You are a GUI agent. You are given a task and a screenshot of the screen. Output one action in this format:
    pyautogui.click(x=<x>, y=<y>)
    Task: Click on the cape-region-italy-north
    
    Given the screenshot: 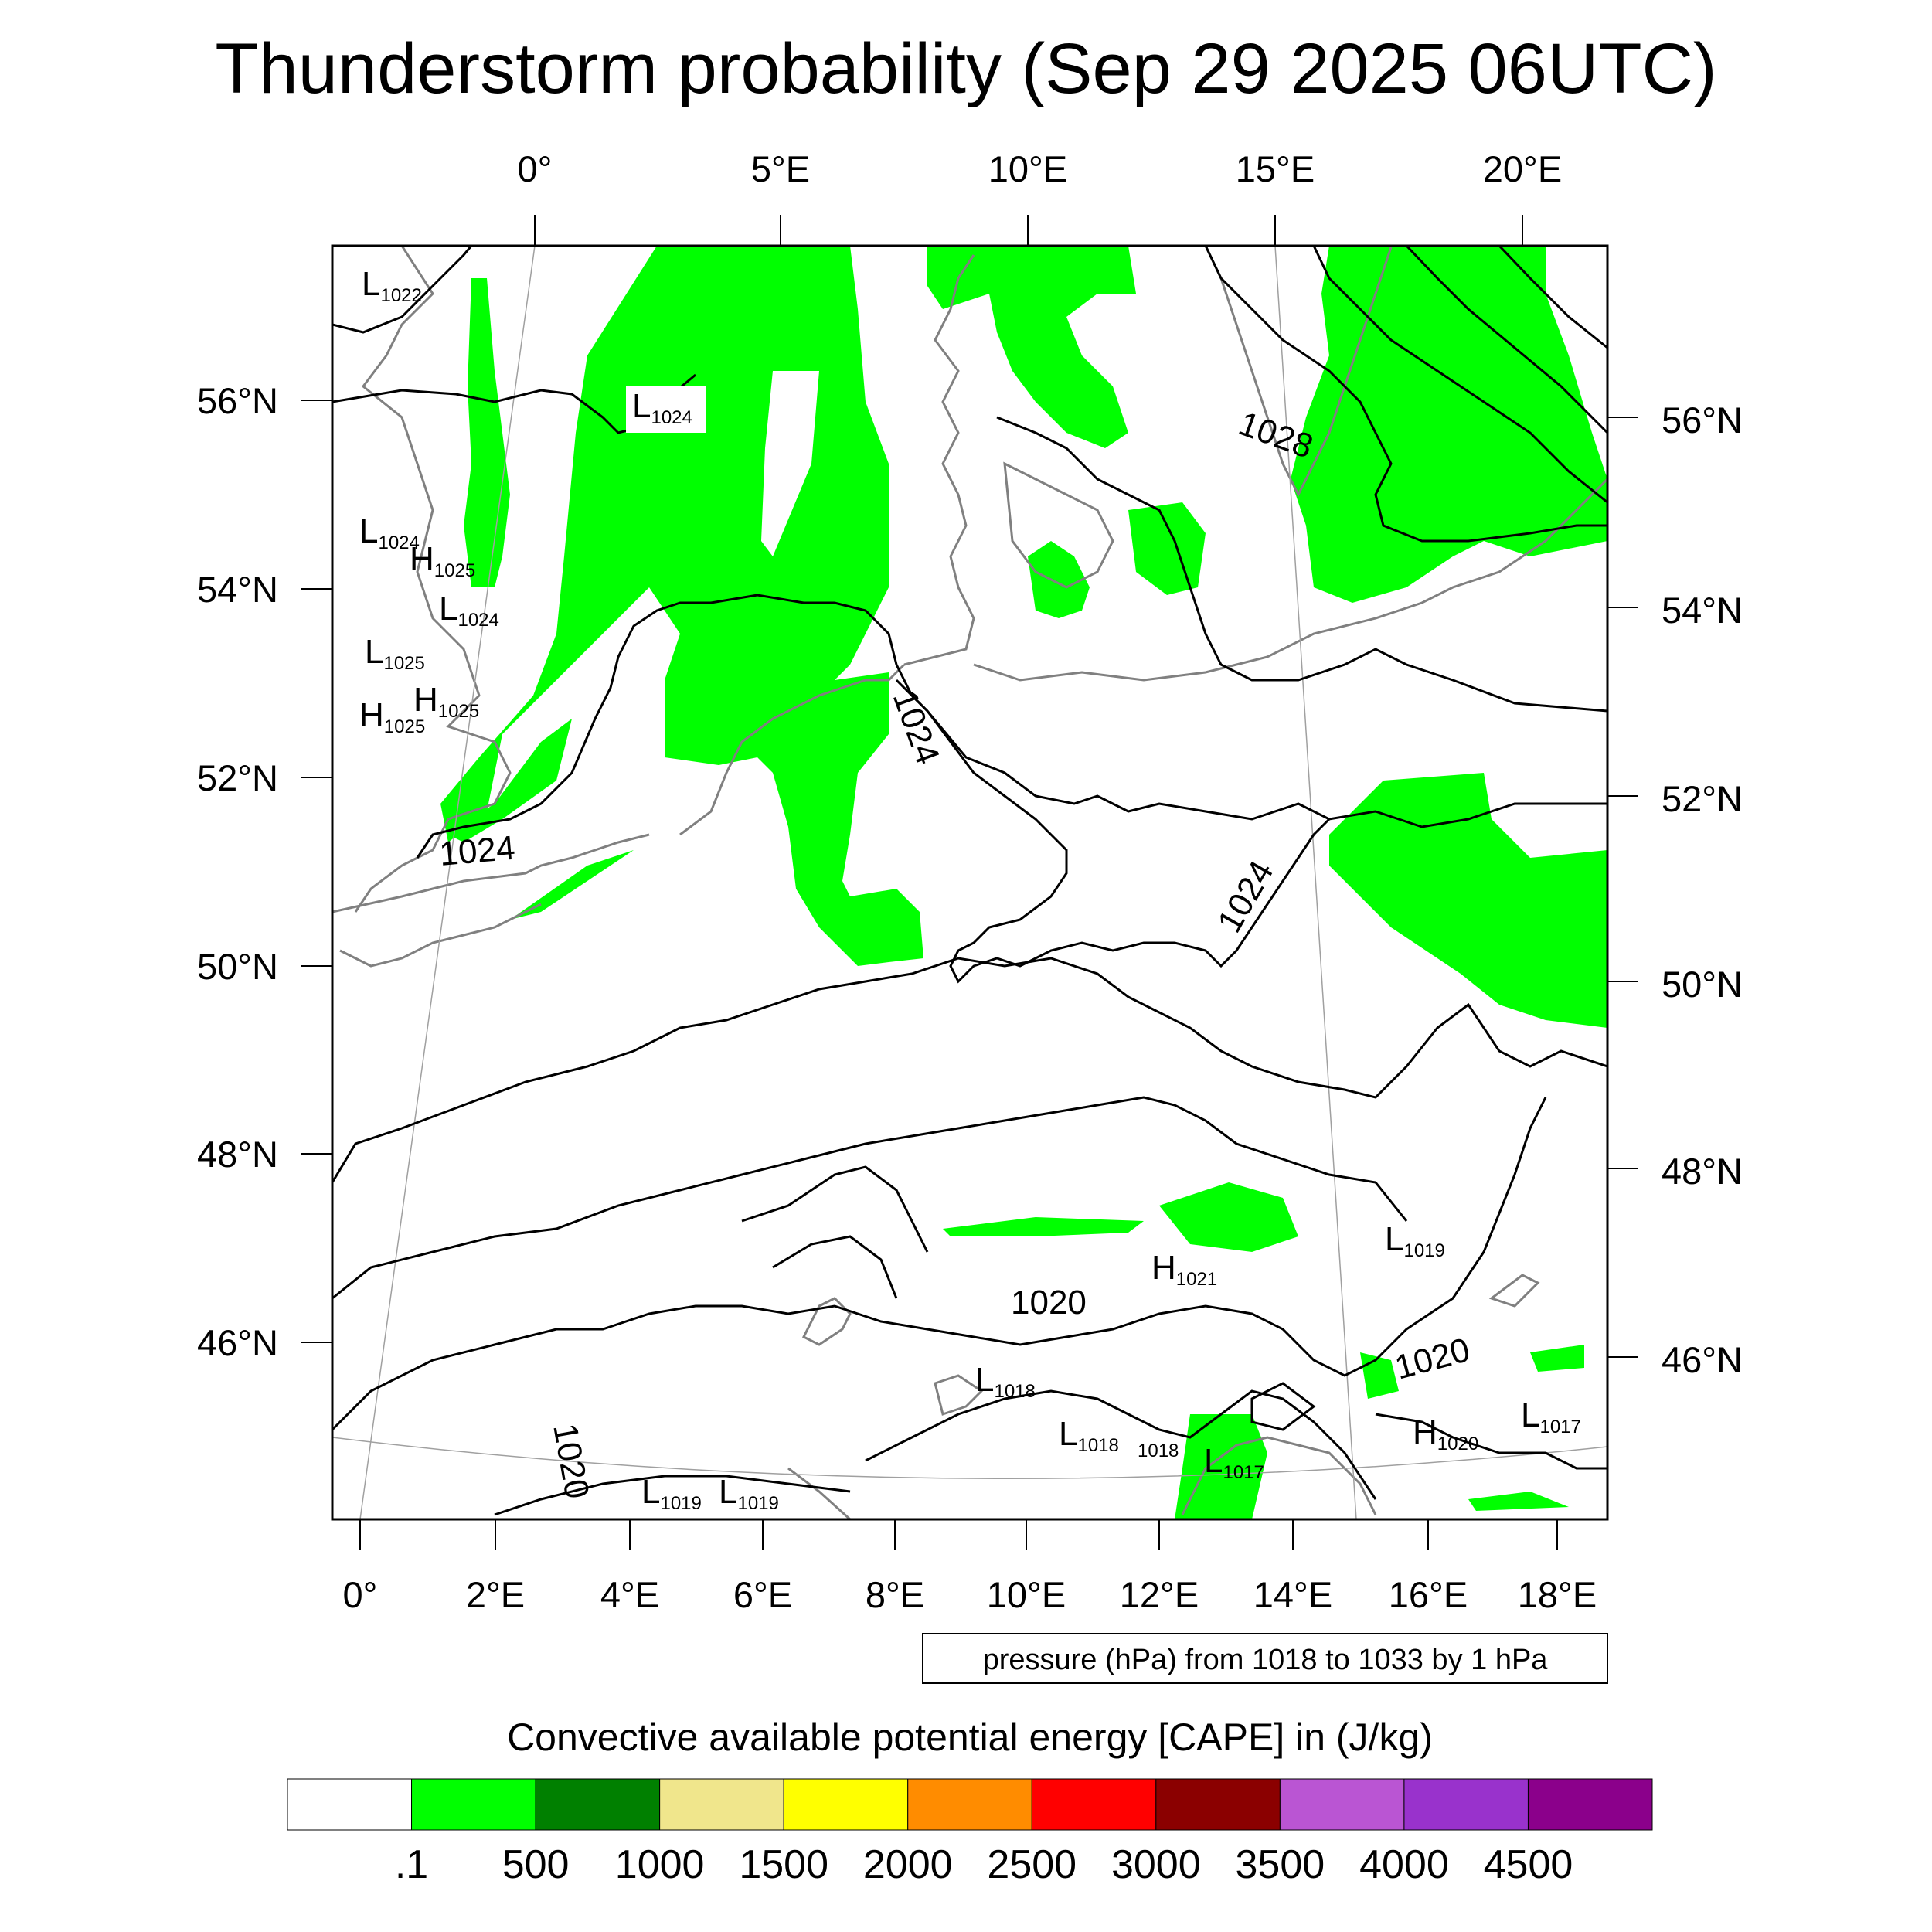 What is the action you would take?
    pyautogui.click(x=1221, y=1467)
    